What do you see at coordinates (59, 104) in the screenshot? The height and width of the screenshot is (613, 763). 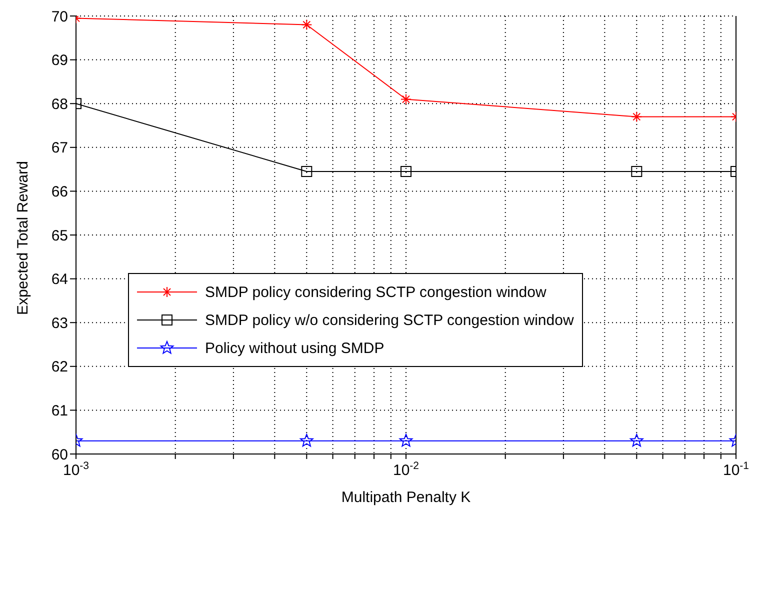 I see `y-tick-label: 68` at bounding box center [59, 104].